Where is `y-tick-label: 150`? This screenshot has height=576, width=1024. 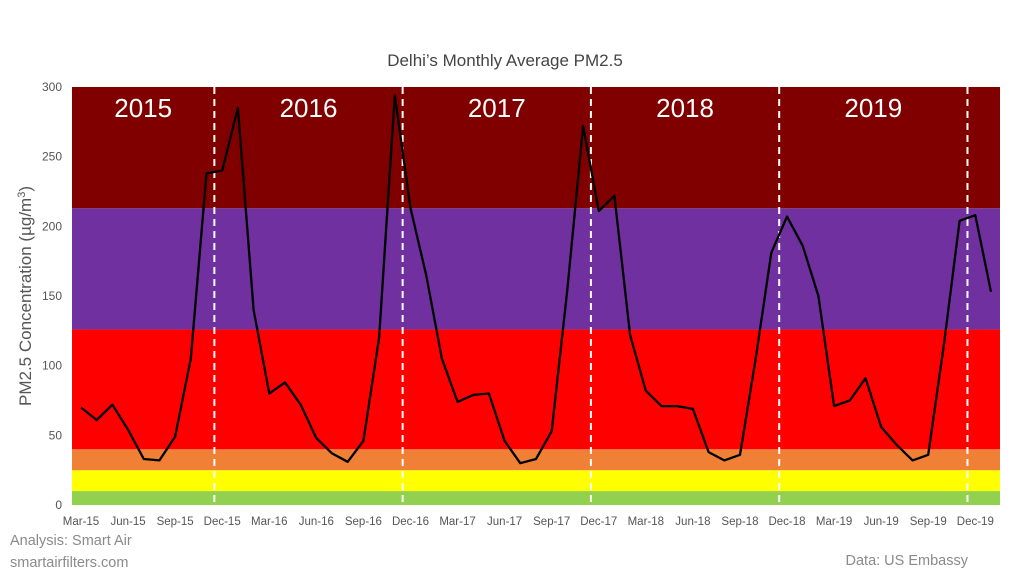
y-tick-label: 150 is located at coordinates (52, 296).